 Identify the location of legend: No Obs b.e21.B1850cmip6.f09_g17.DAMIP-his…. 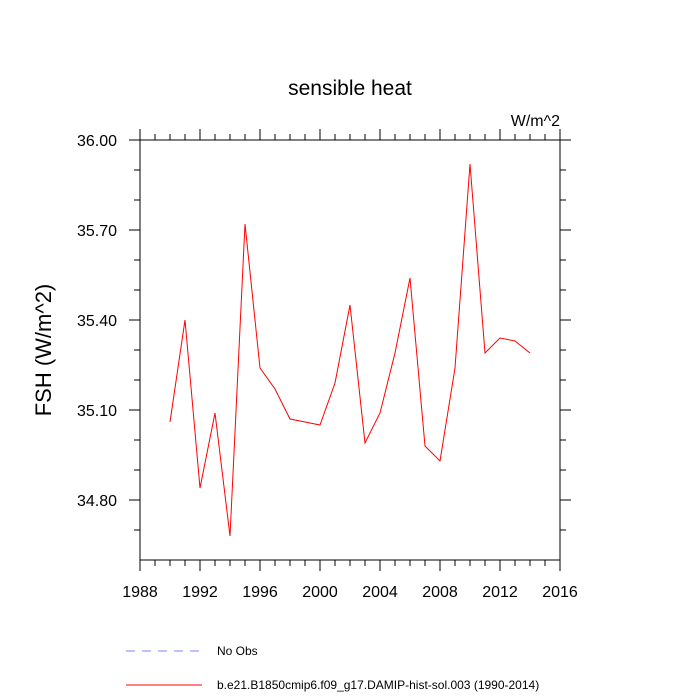
(332, 668).